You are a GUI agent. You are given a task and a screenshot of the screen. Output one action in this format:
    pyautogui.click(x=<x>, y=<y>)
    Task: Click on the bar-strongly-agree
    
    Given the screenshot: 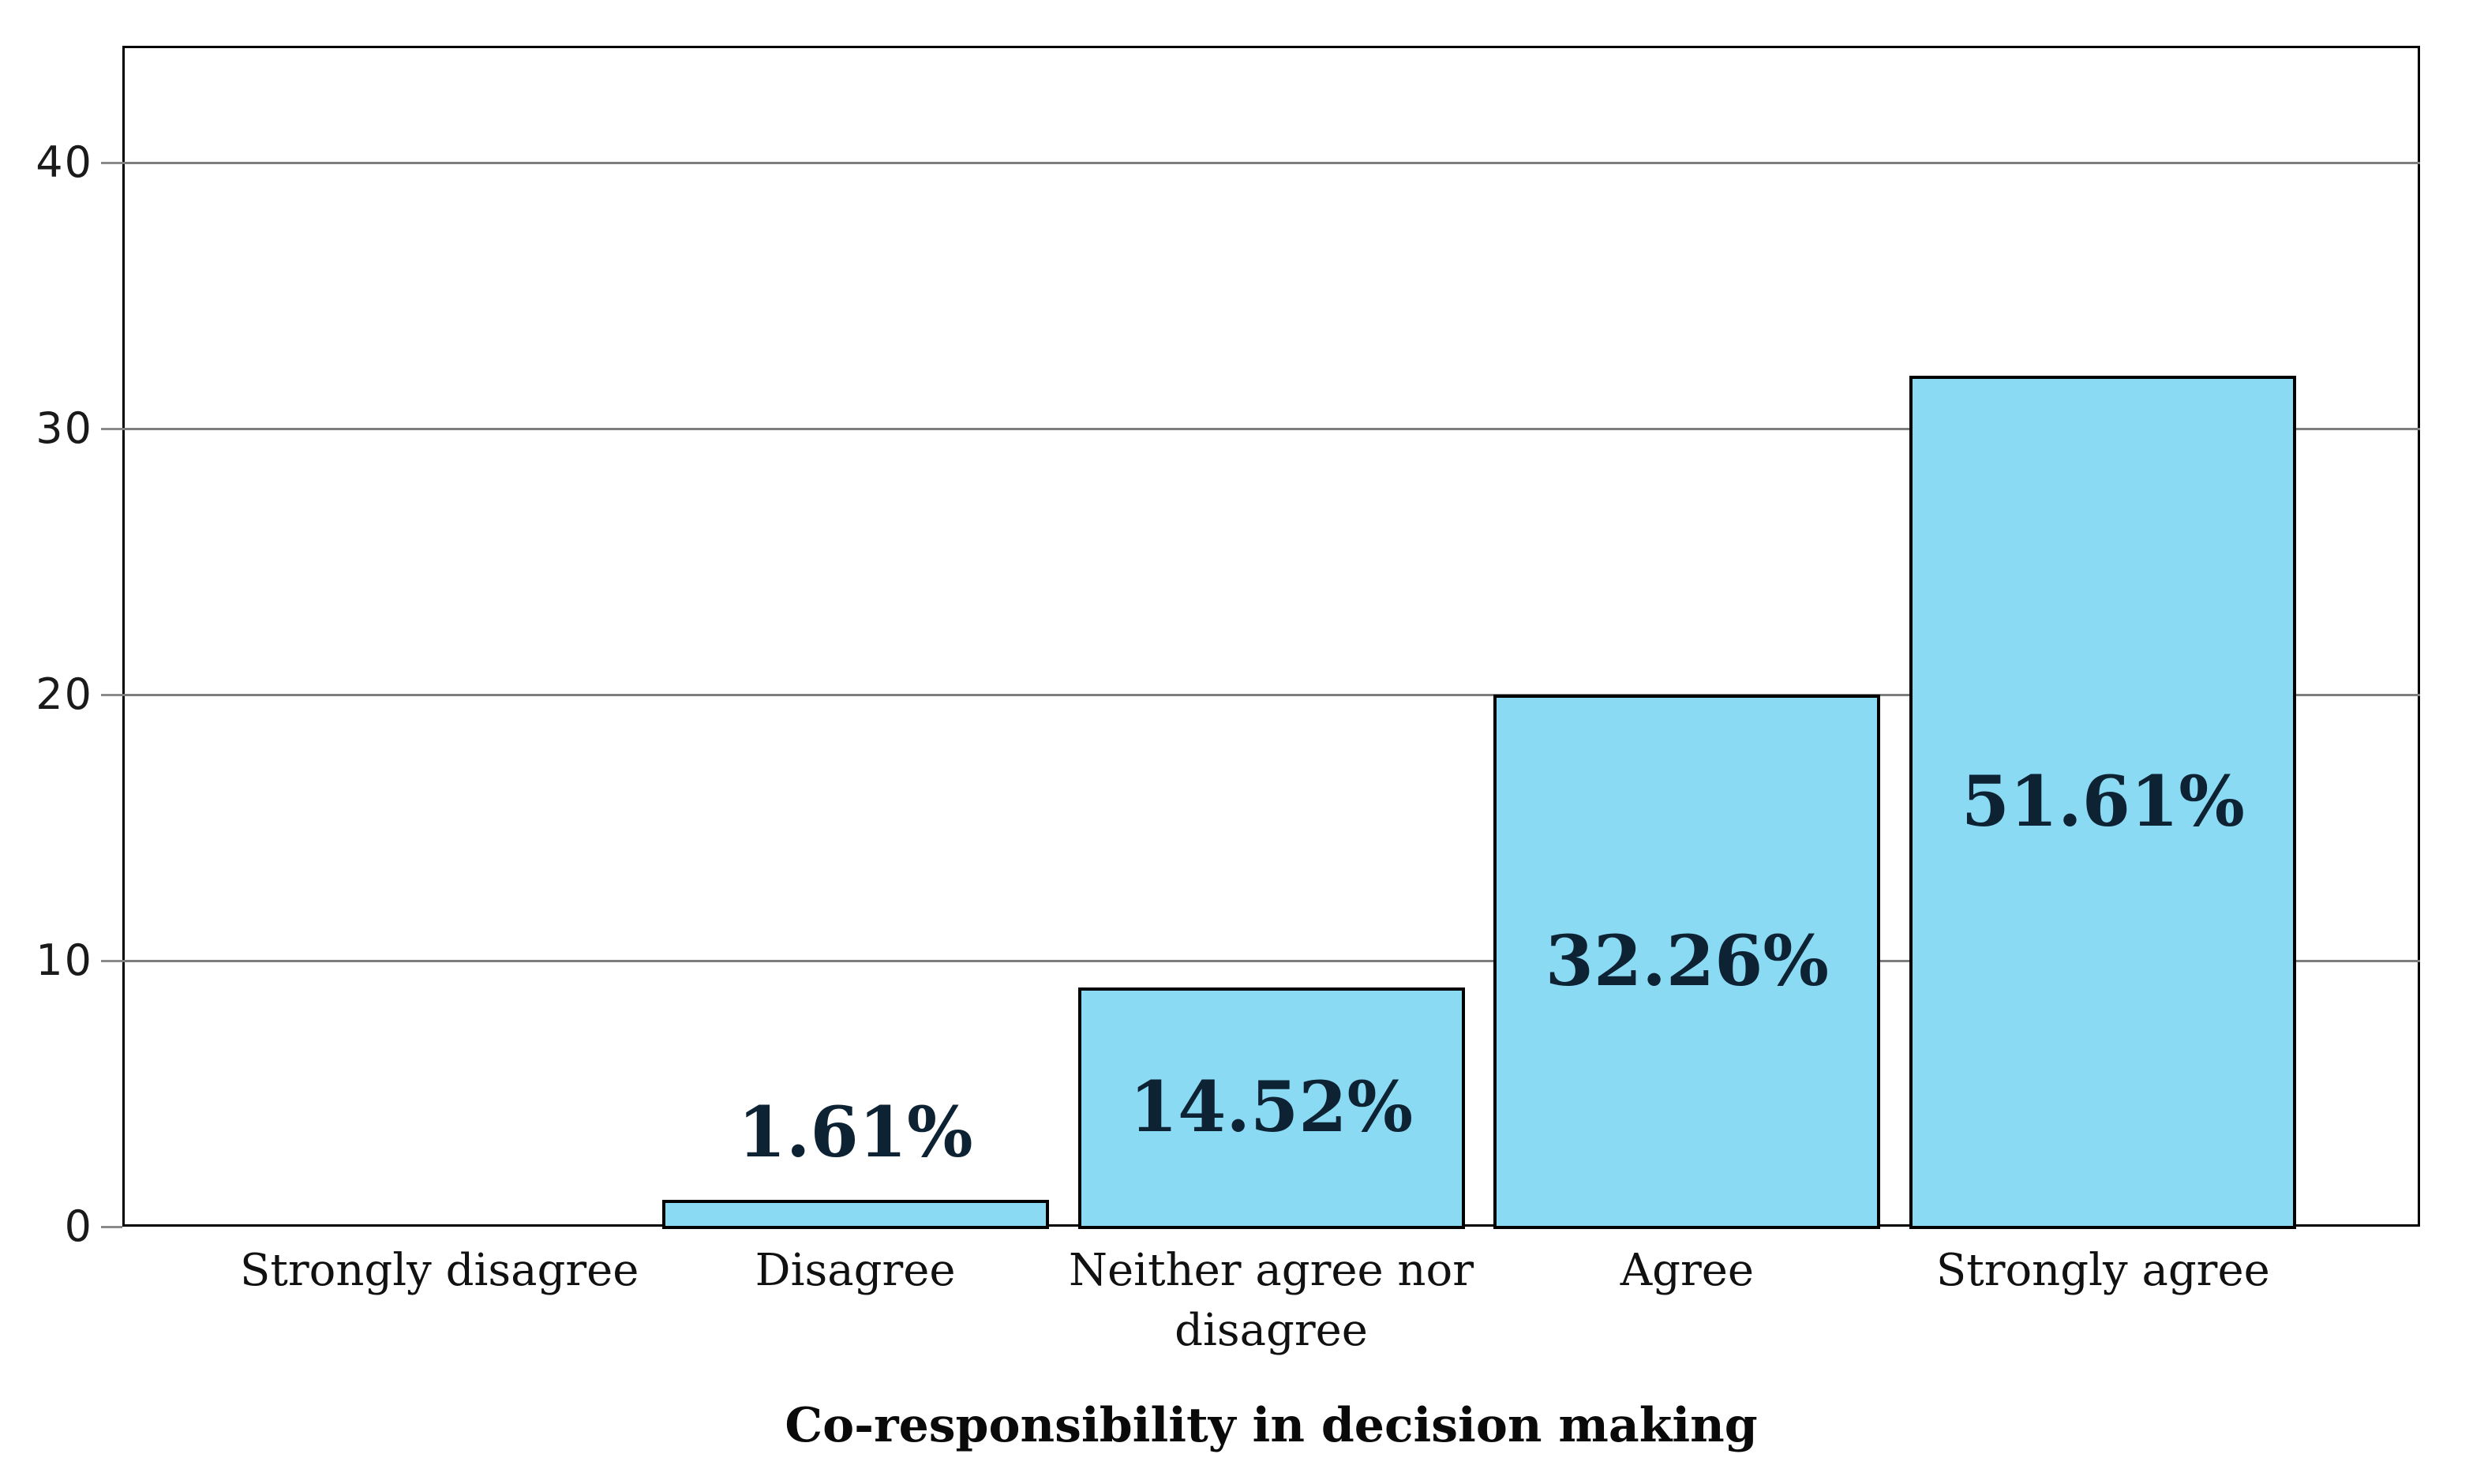 What is the action you would take?
    pyautogui.click(x=2103, y=802)
    